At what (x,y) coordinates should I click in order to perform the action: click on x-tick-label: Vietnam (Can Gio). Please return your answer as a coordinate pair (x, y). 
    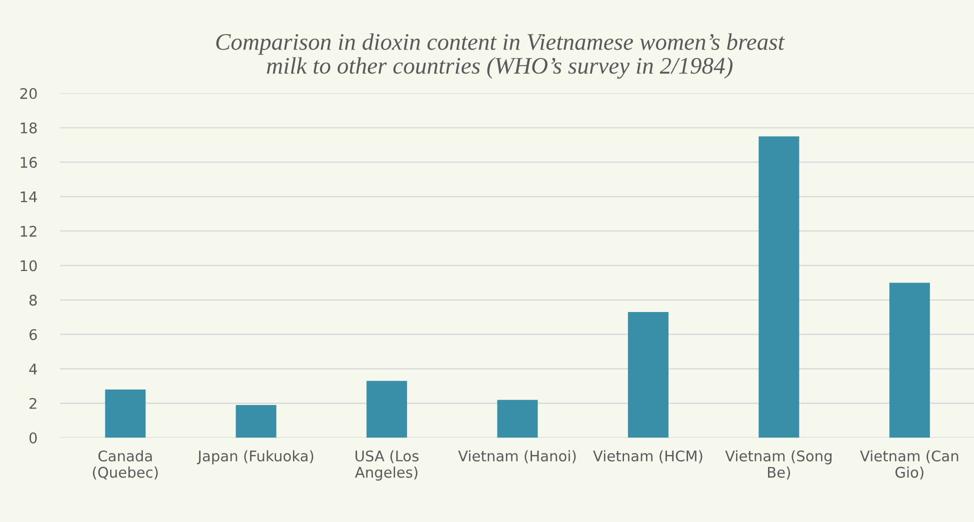
    Looking at the image, I should click on (909, 465).